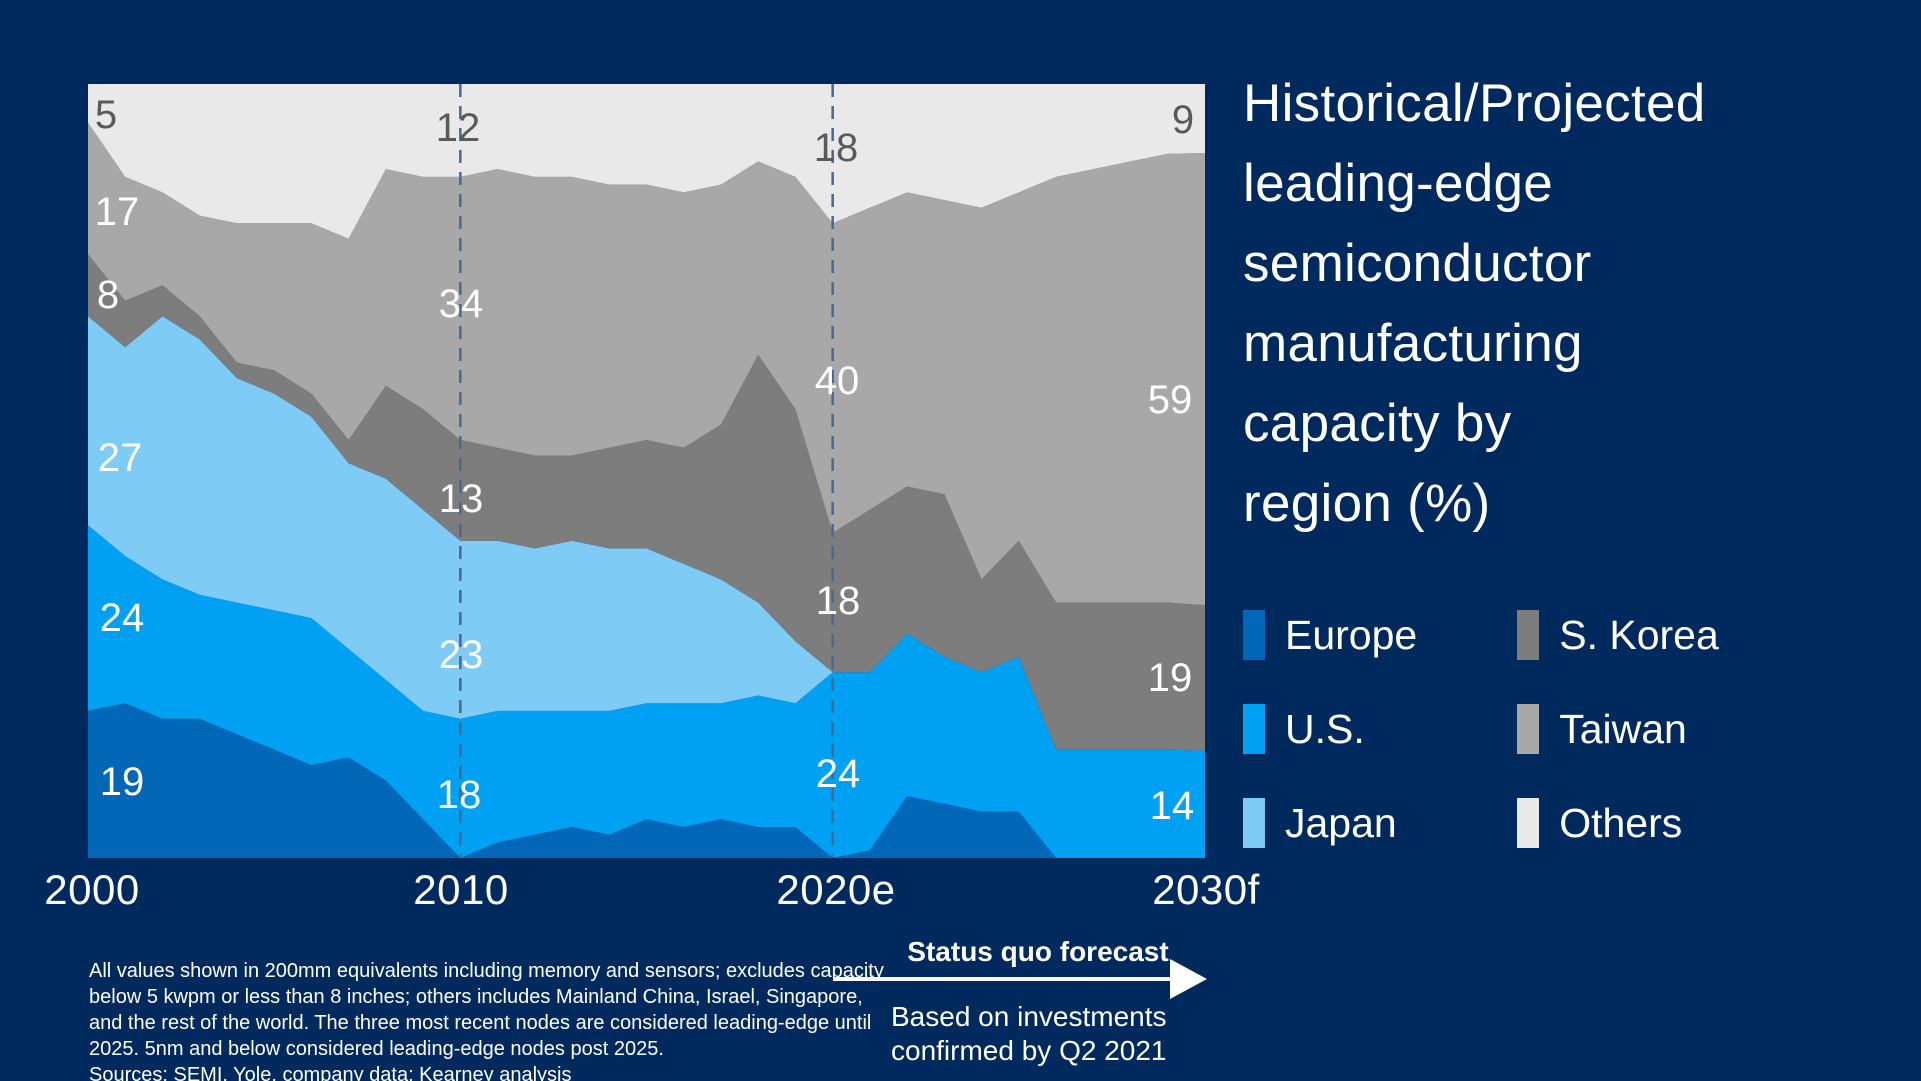 Image resolution: width=1921 pixels, height=1081 pixels. I want to click on value-label-europe-2000: 19, so click(122, 782).